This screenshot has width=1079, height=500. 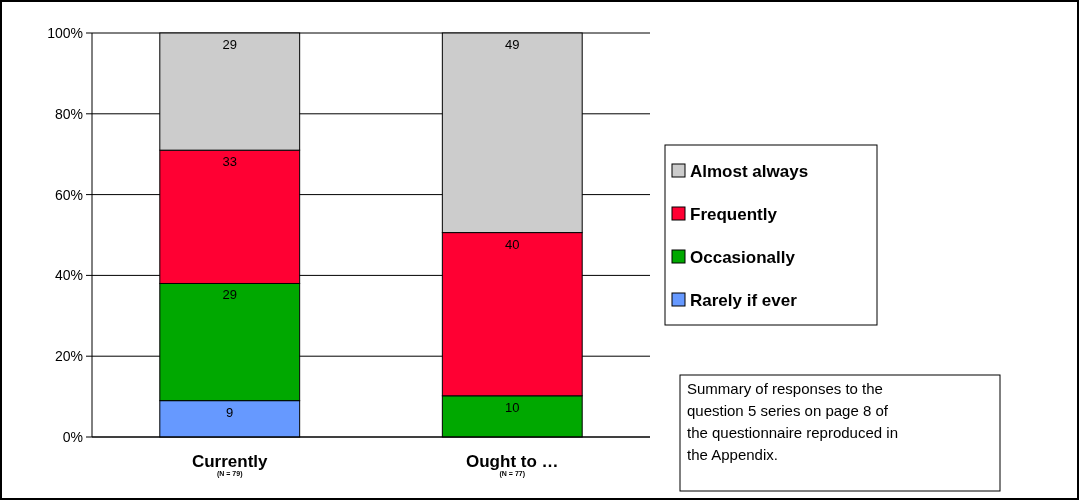 What do you see at coordinates (229, 162) in the screenshot?
I see `data-label: 33` at bounding box center [229, 162].